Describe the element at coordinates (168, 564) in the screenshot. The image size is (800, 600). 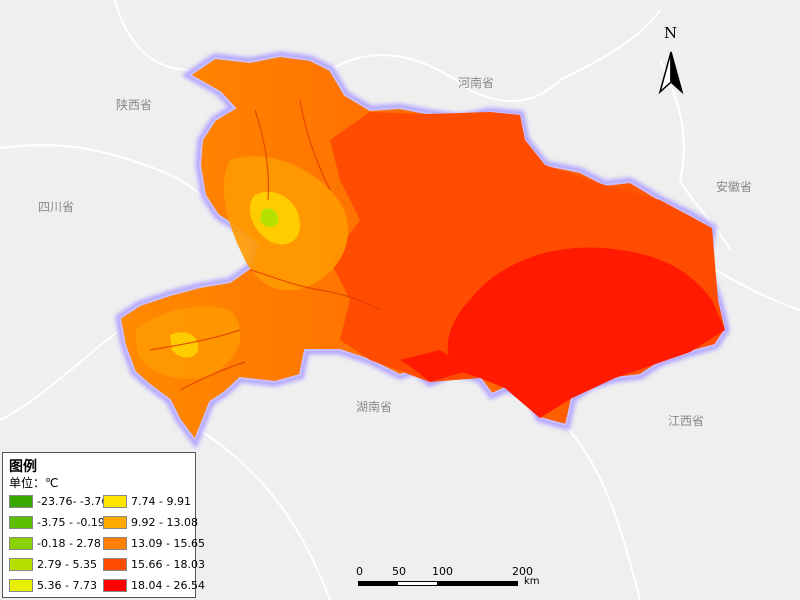
I see `legend-item-label: 15.66 - 18.03` at that location.